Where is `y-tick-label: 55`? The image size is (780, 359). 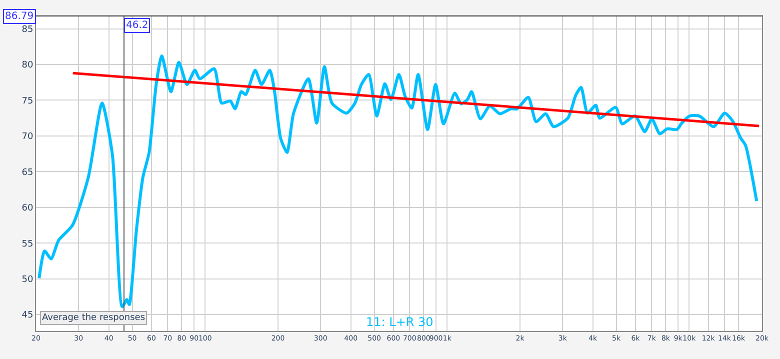
y-tick-label: 55 is located at coordinates (28, 244).